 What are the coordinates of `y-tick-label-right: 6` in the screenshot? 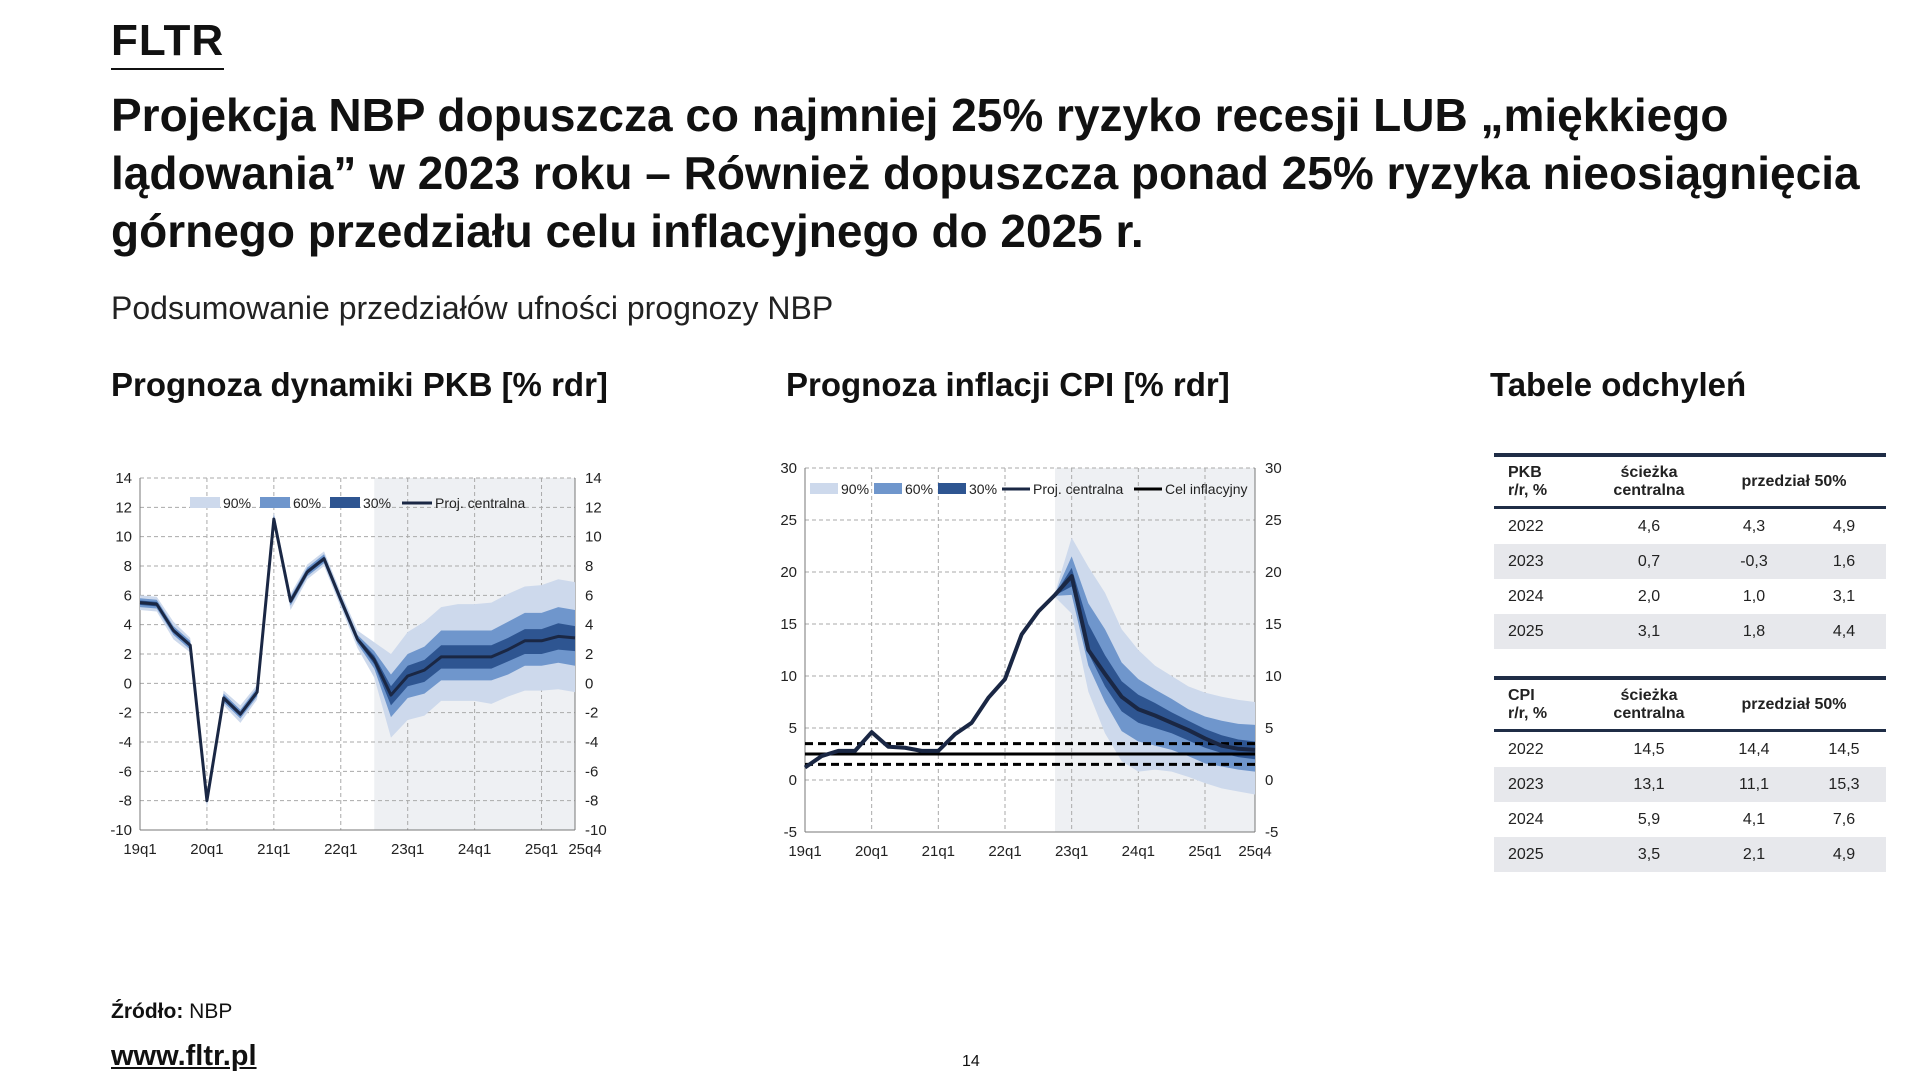 It's located at (589, 595).